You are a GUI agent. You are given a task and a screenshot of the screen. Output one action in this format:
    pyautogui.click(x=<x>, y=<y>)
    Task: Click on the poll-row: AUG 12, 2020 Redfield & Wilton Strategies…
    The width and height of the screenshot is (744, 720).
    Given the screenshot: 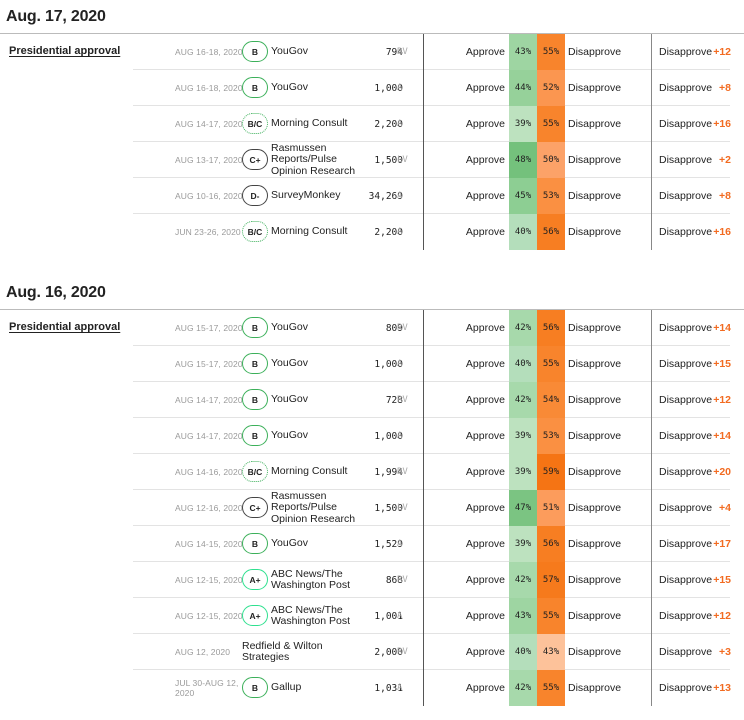 What is the action you would take?
    pyautogui.click(x=432, y=652)
    